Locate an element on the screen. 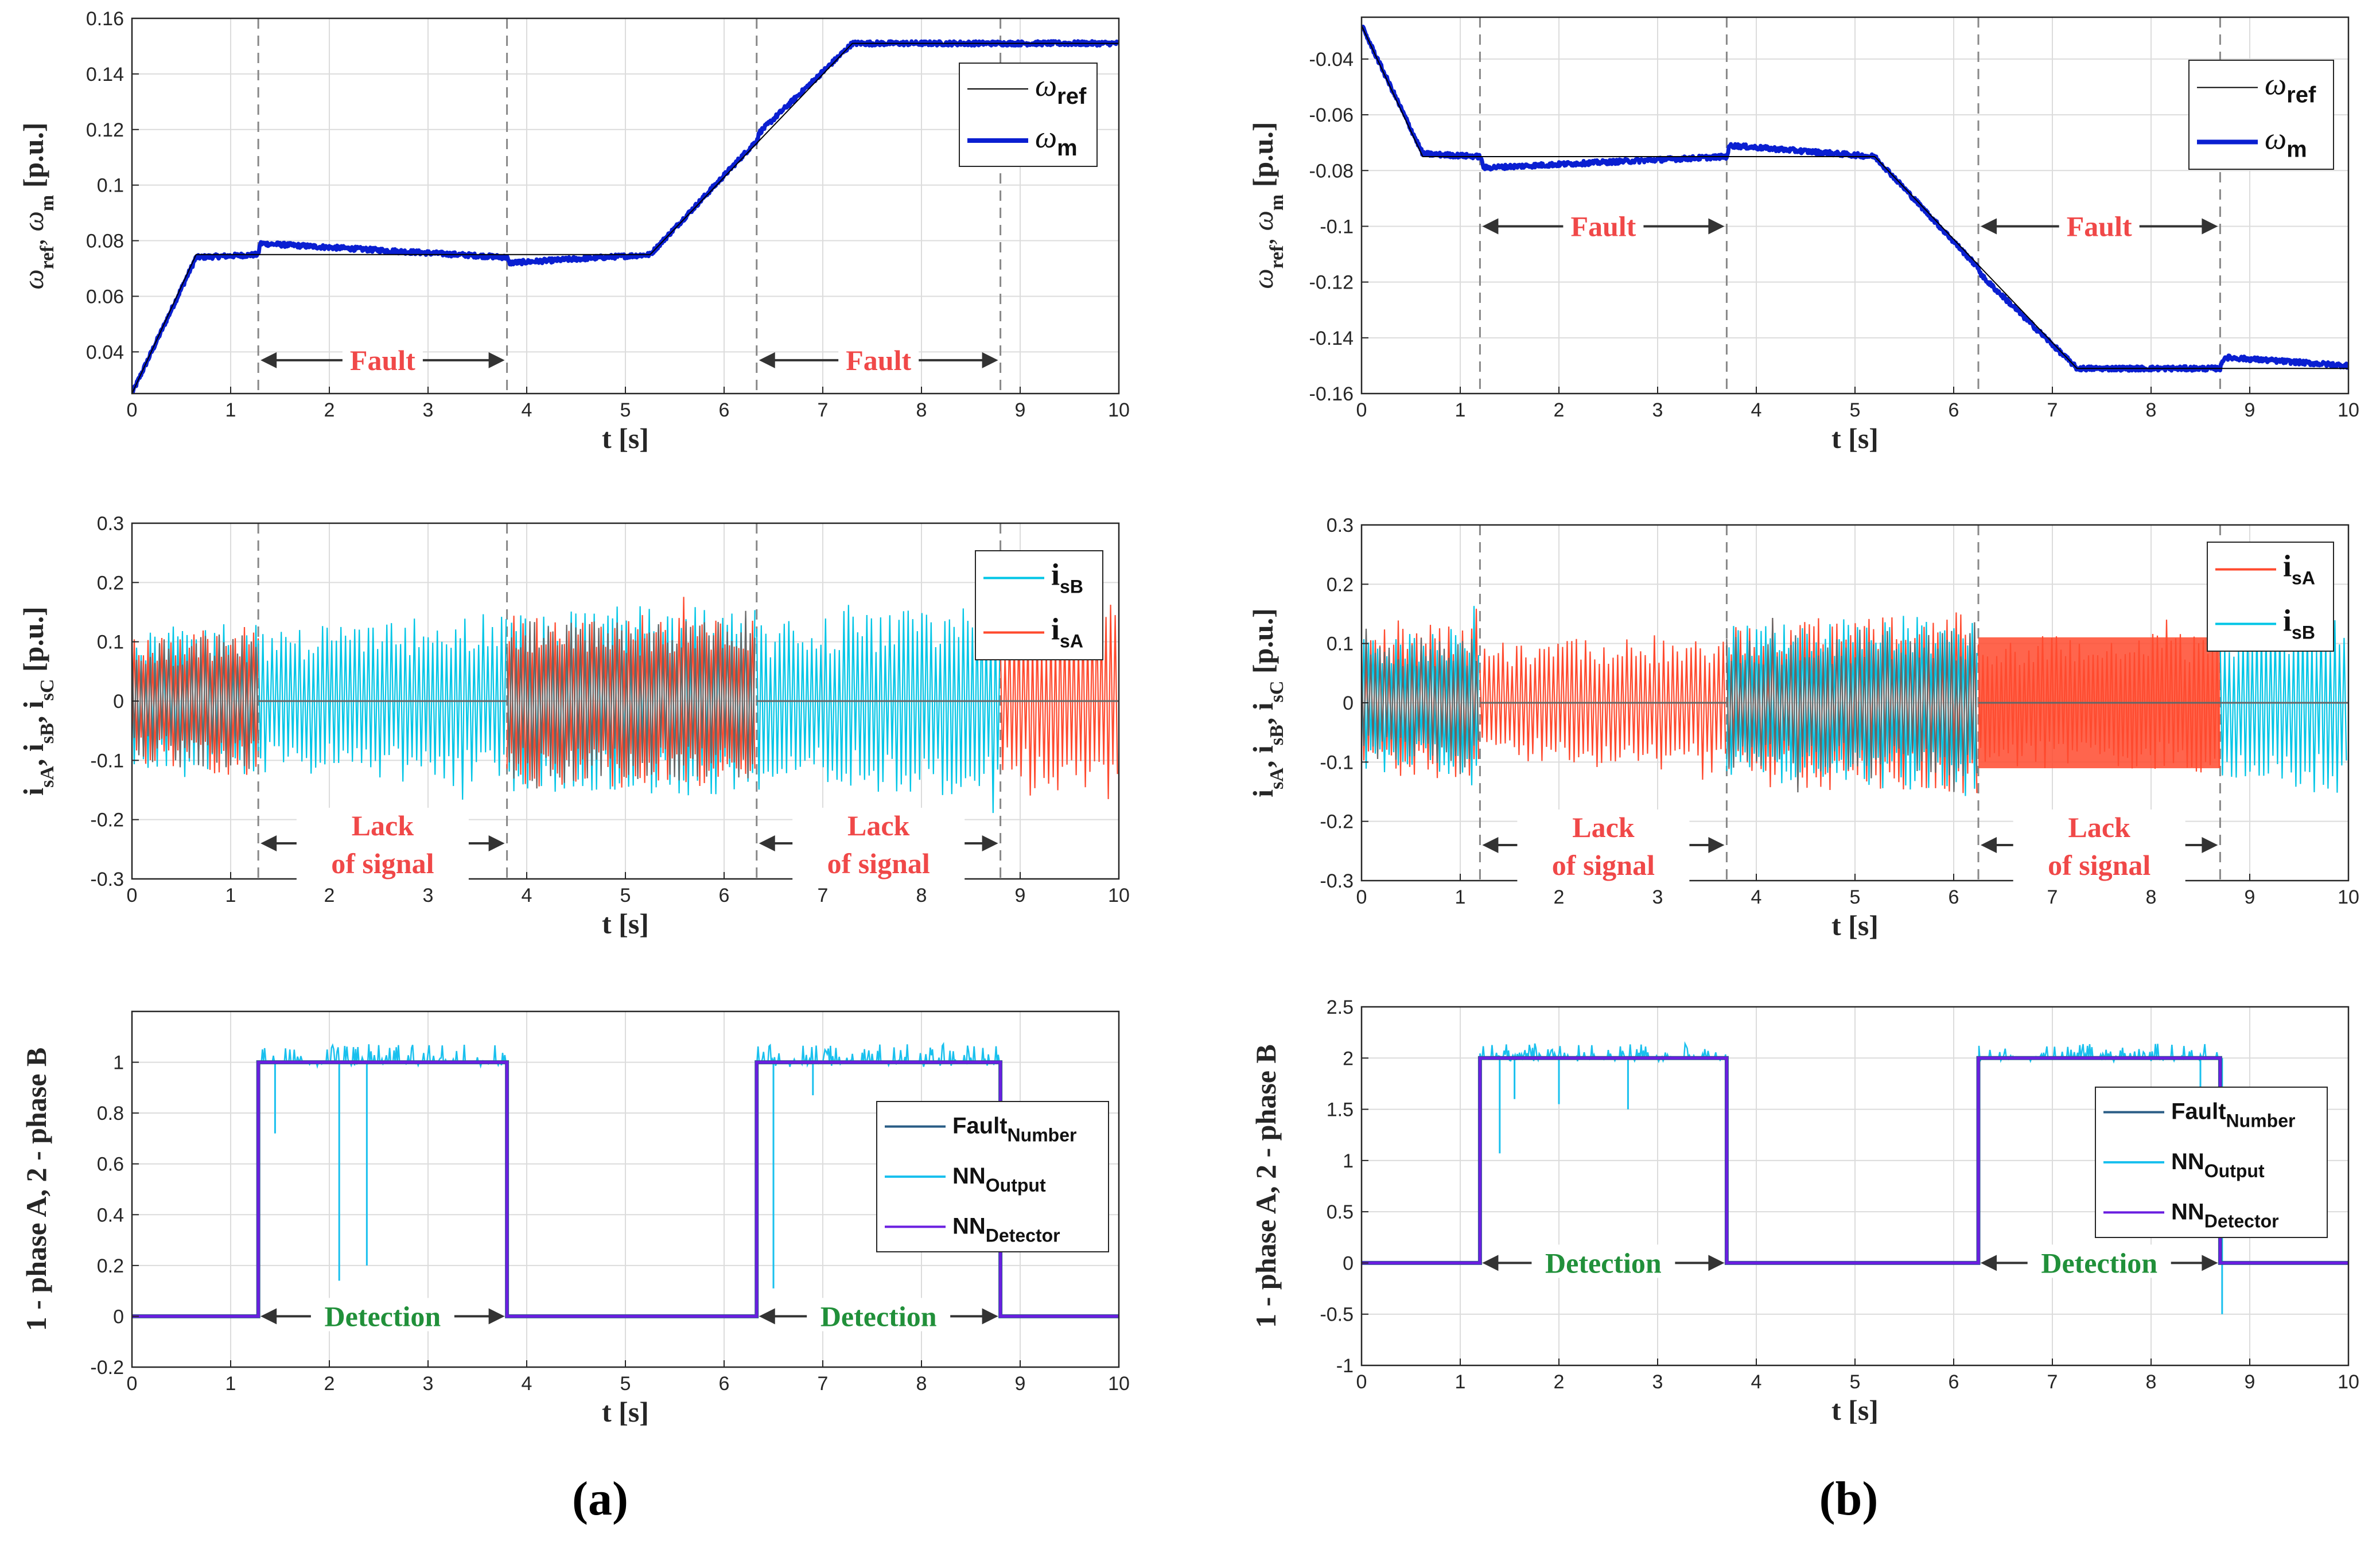 The image size is (2380, 1553). y-tick-label: 0.1 is located at coordinates (110, 642).